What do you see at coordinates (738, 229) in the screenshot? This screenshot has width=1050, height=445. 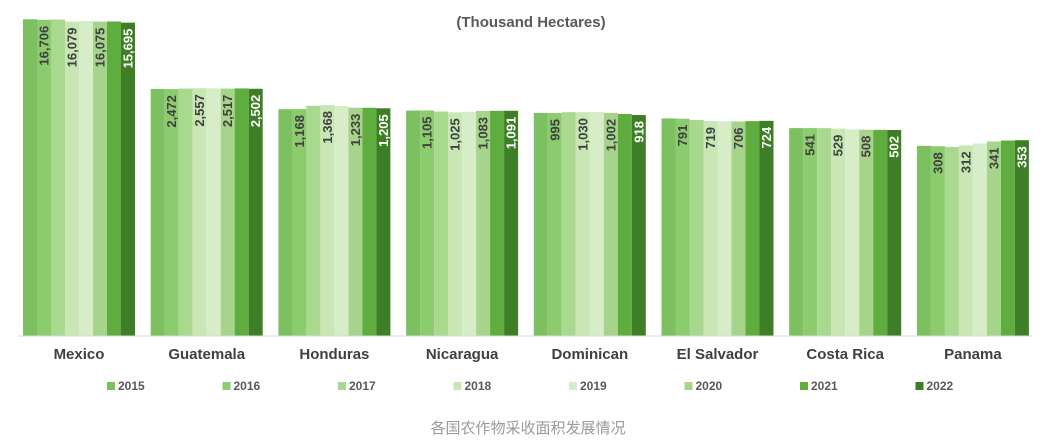 I see `bar-2020-el-salvador` at bounding box center [738, 229].